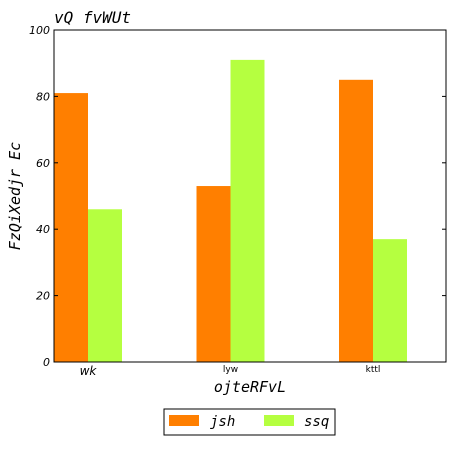 This screenshot has width=456, height=456. I want to click on x-axis-ticks: wk lyw kttl, so click(230, 371).